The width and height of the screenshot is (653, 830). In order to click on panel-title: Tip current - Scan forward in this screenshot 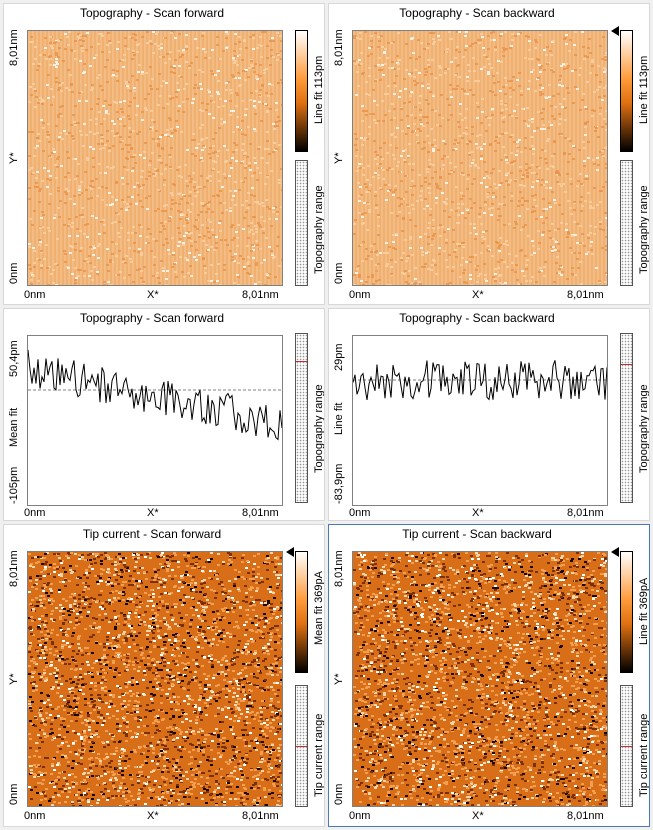, I will do `click(152, 534)`.